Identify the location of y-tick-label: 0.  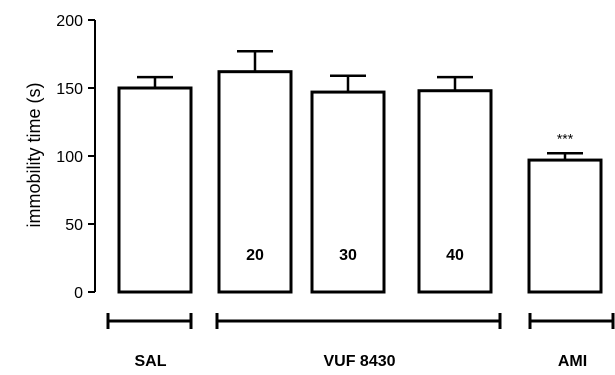
(78, 293).